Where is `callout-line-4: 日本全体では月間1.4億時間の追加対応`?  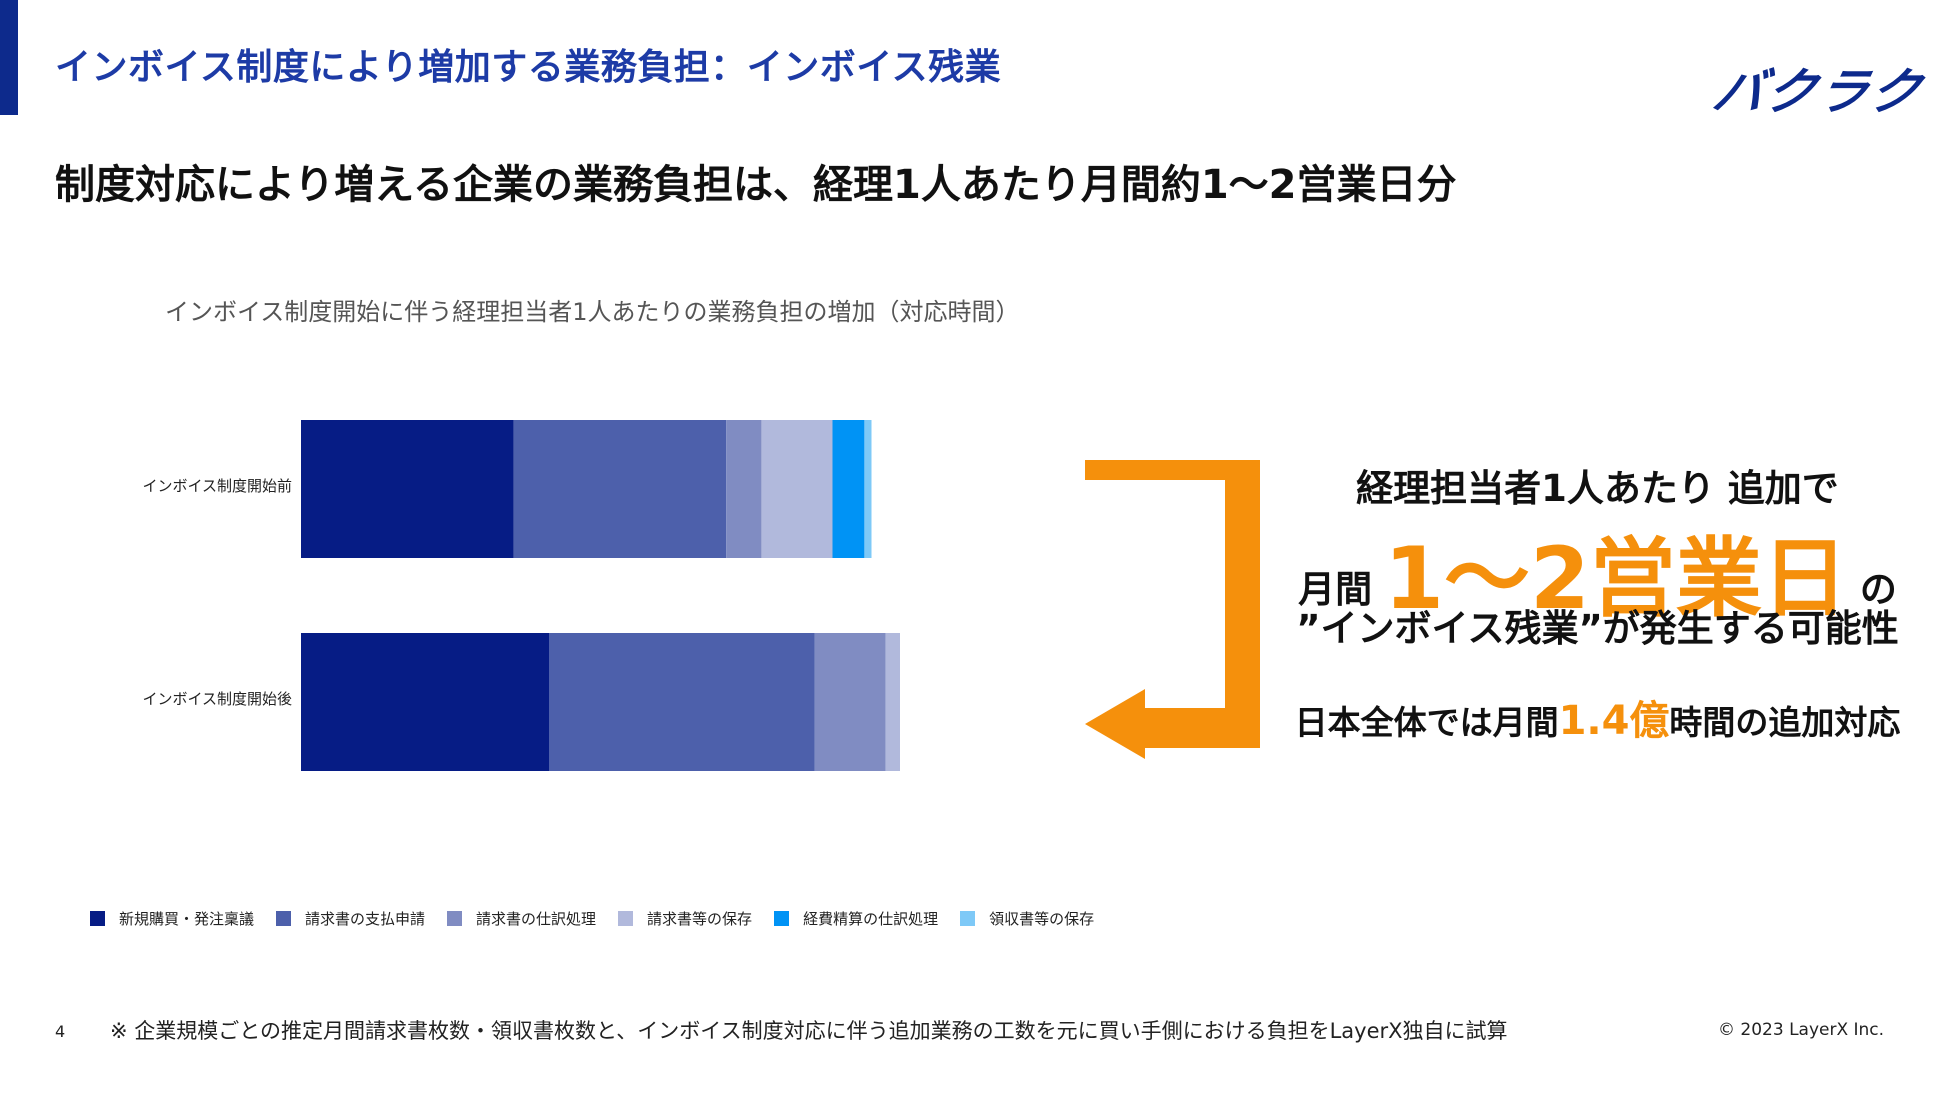
callout-line-4: 日本全体では月間1.4億時間の追加対応 is located at coordinates (1597, 717).